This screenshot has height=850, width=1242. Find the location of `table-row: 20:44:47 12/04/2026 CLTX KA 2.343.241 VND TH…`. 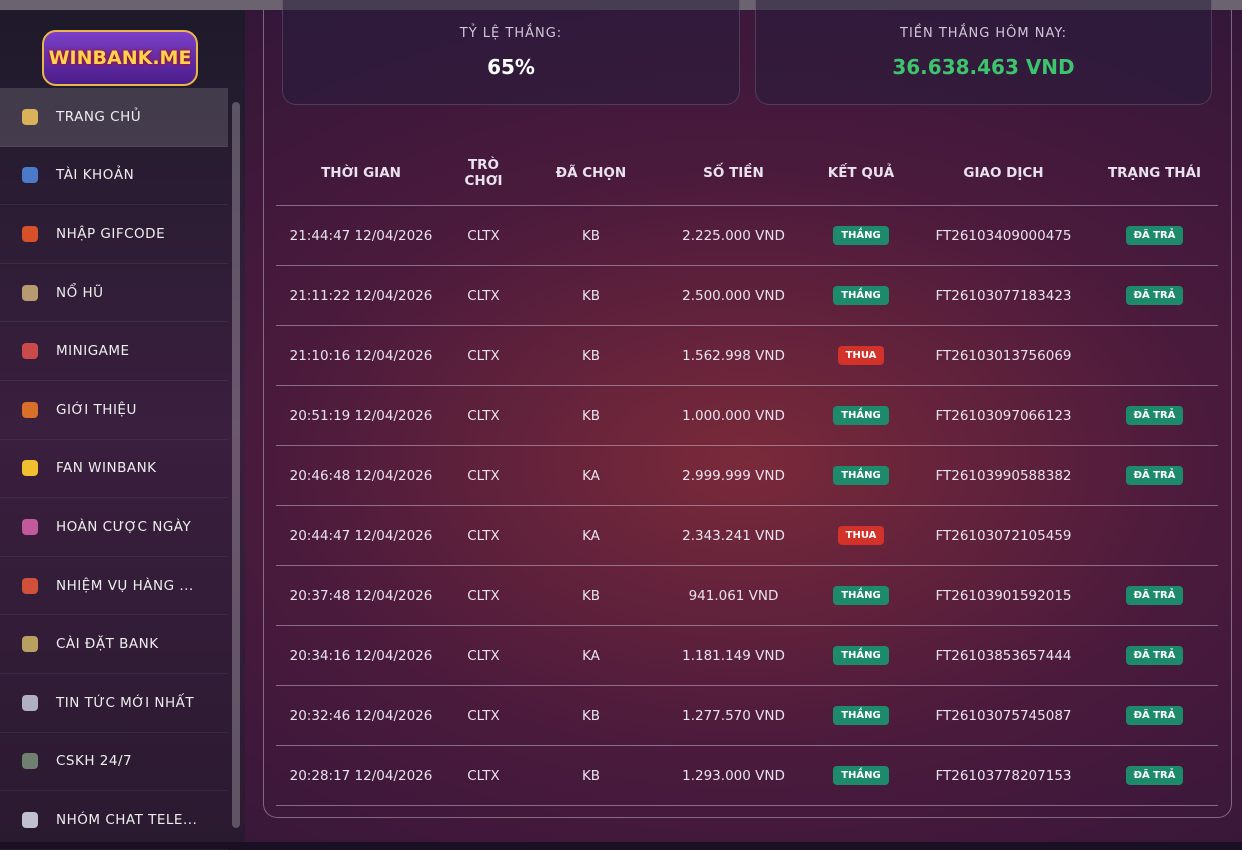

table-row: 20:44:47 12/04/2026 CLTX KA 2.343.241 VND TH… is located at coordinates (747, 536).